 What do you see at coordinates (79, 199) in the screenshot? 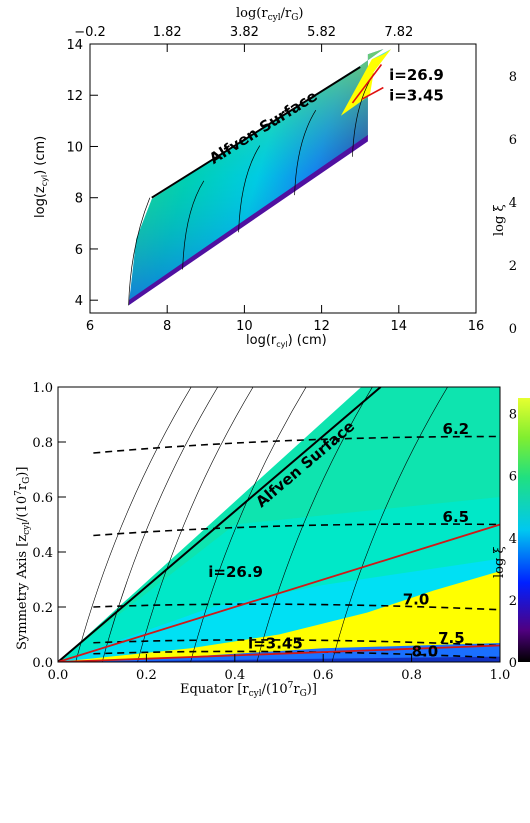
I see `top-ytick-label-2: 8` at bounding box center [79, 199].